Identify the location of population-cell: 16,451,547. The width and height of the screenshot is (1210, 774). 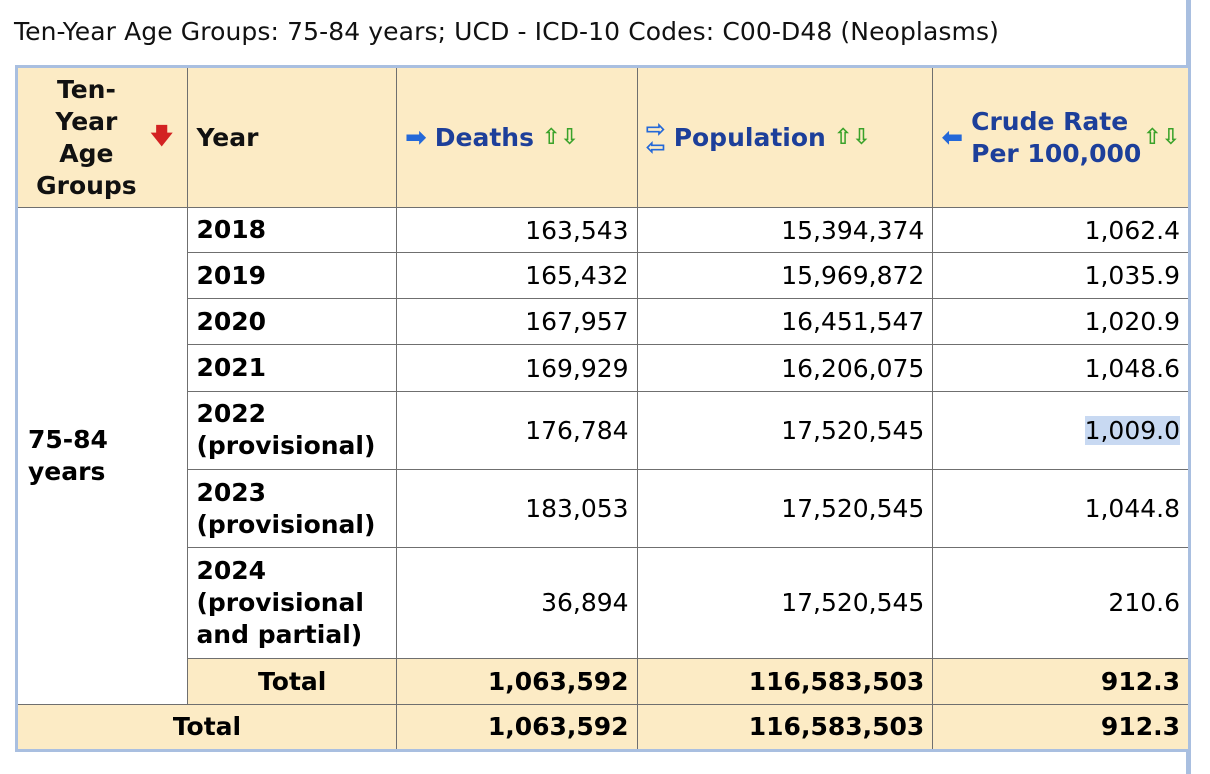
(785, 322).